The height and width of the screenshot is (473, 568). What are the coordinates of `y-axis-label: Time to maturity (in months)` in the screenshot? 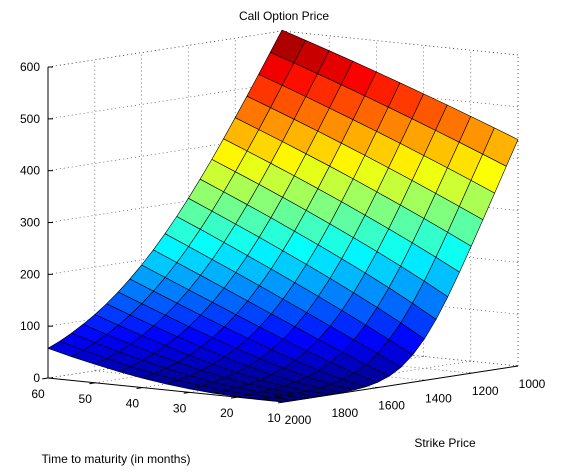 It's located at (116, 459).